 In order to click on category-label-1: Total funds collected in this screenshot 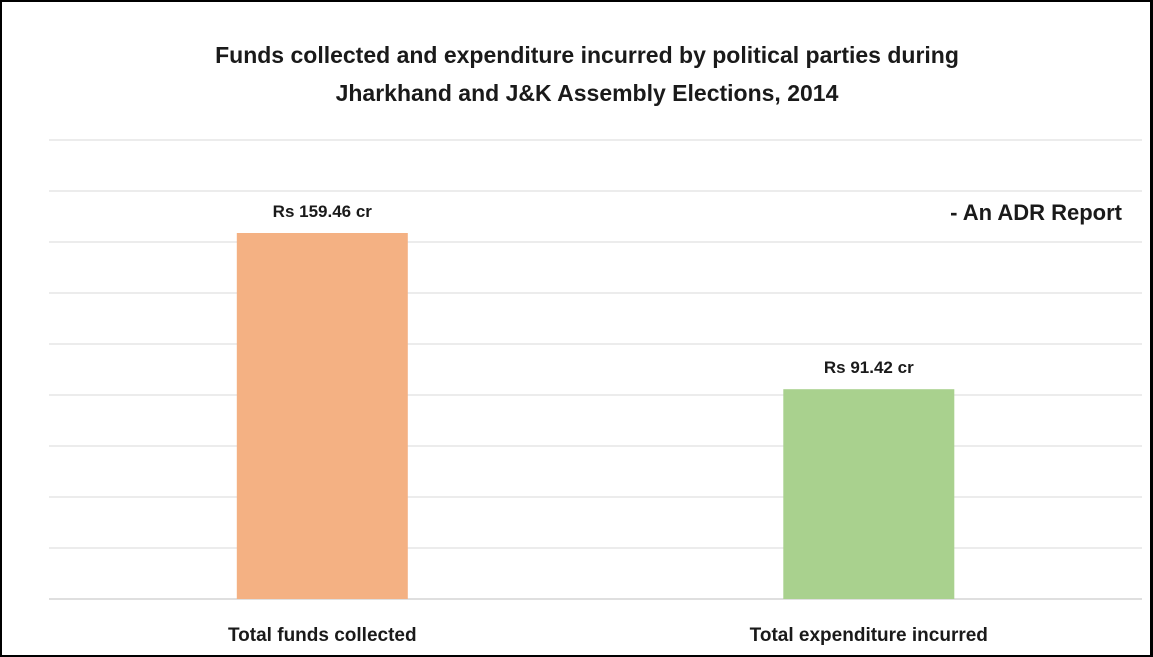, I will do `click(322, 635)`.